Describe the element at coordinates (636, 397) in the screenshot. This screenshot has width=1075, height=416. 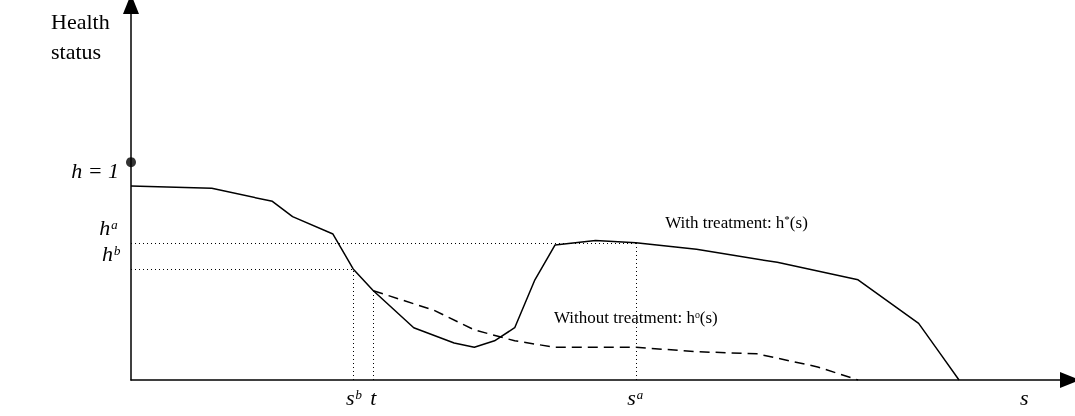
I see `x-tick-label: sᵃ` at that location.